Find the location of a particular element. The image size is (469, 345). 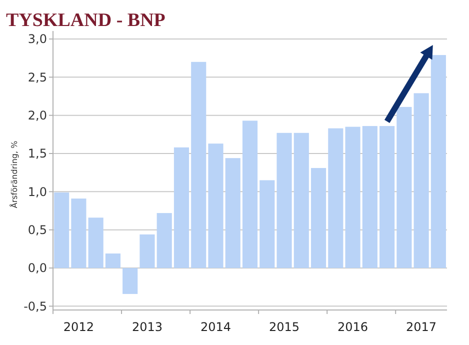

y-tick-label: 0,0 is located at coordinates (37, 268).